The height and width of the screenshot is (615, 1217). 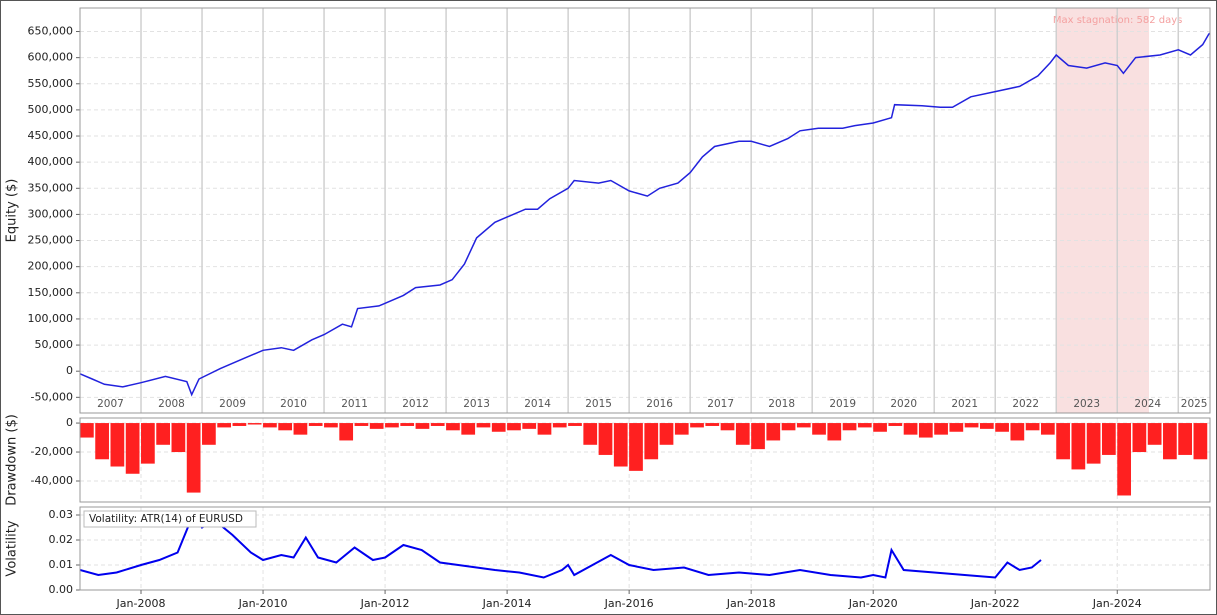 I want to click on y-tick-label: 150,000, so click(x=51, y=292).